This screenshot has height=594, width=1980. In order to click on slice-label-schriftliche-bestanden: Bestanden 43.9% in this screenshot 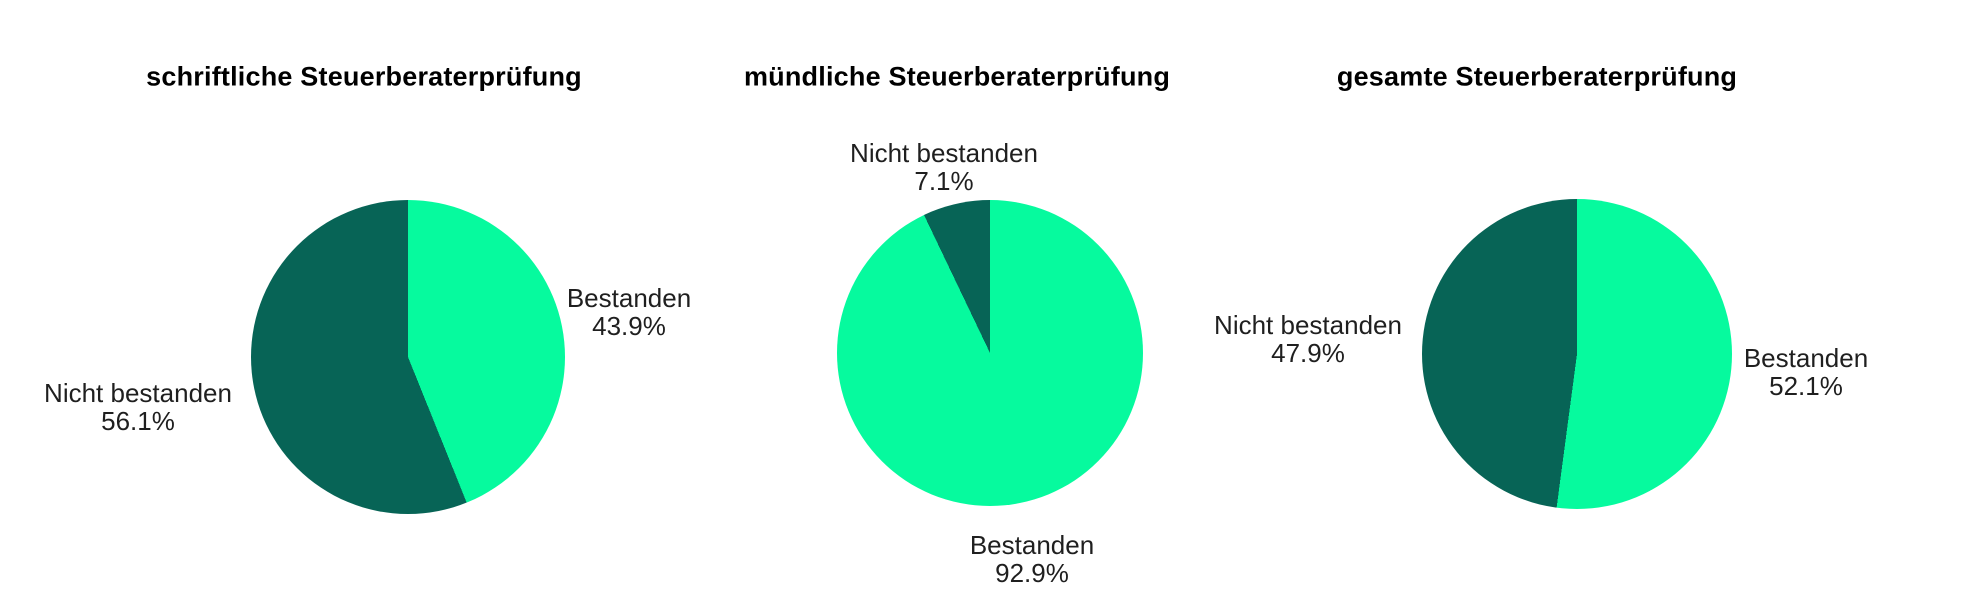, I will do `click(629, 312)`.